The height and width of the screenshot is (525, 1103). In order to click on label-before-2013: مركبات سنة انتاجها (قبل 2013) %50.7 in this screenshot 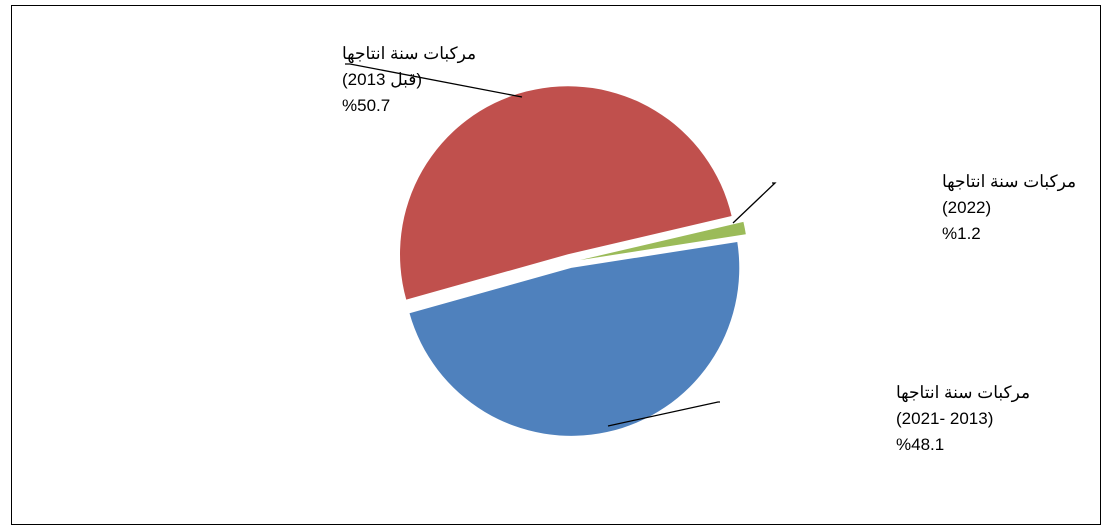, I will do `click(409, 79)`.